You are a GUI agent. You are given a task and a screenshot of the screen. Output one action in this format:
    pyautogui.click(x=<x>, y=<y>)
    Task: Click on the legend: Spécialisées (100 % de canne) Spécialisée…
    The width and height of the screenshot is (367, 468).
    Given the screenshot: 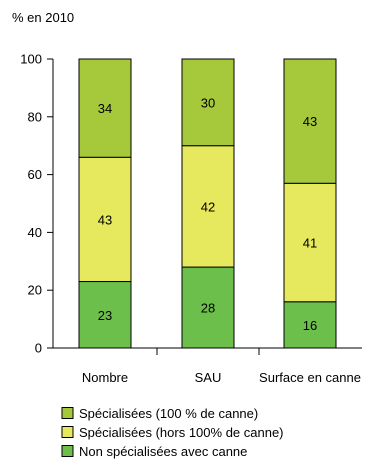 What is the action you would take?
    pyautogui.click(x=172, y=432)
    